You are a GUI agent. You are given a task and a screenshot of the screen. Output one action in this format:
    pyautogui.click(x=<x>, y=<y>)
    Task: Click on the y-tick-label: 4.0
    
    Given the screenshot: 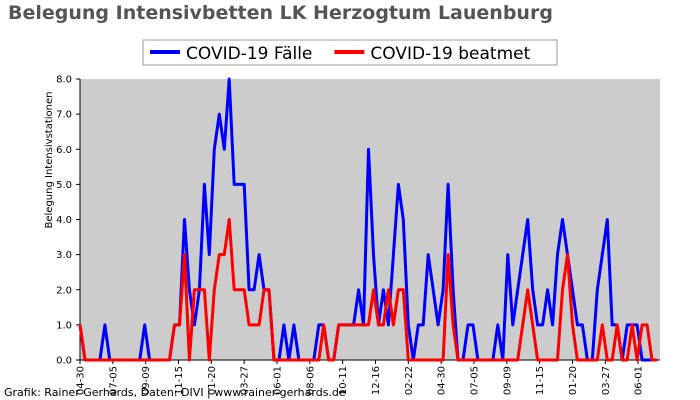 What is the action you would take?
    pyautogui.click(x=64, y=220)
    